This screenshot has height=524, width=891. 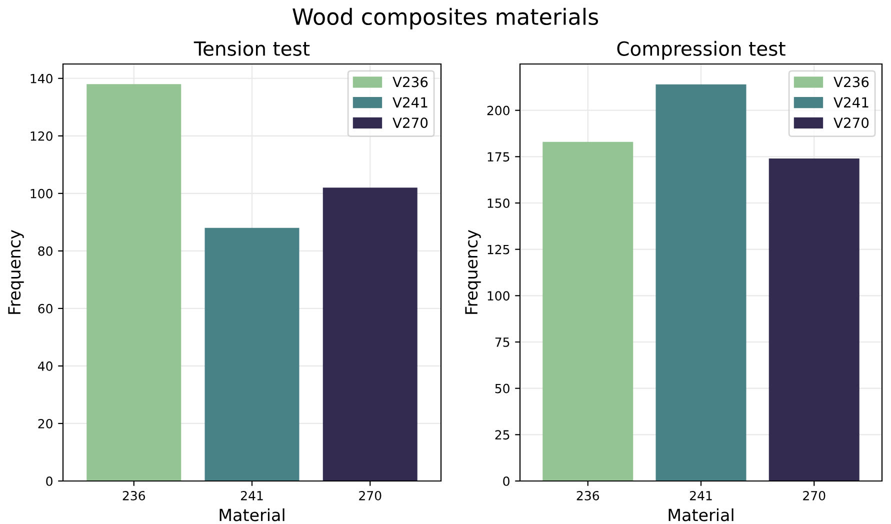 What do you see at coordinates (701, 50) in the screenshot?
I see `chart-title: Compression test` at bounding box center [701, 50].